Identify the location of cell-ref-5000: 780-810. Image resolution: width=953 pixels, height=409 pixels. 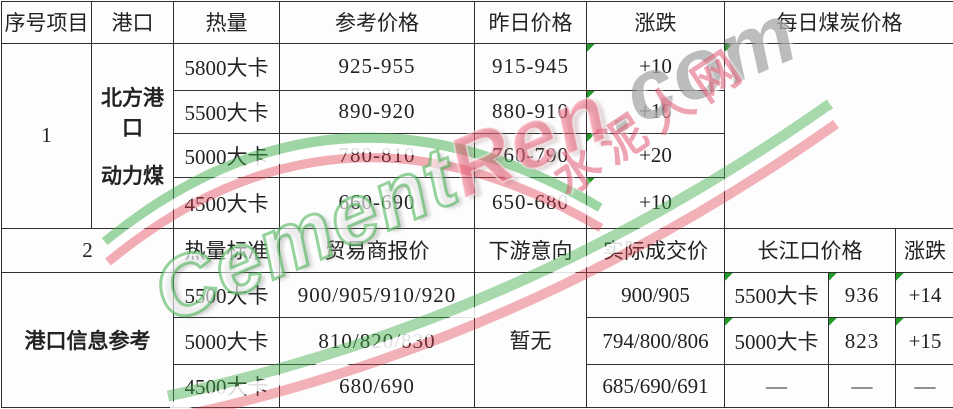
(377, 156).